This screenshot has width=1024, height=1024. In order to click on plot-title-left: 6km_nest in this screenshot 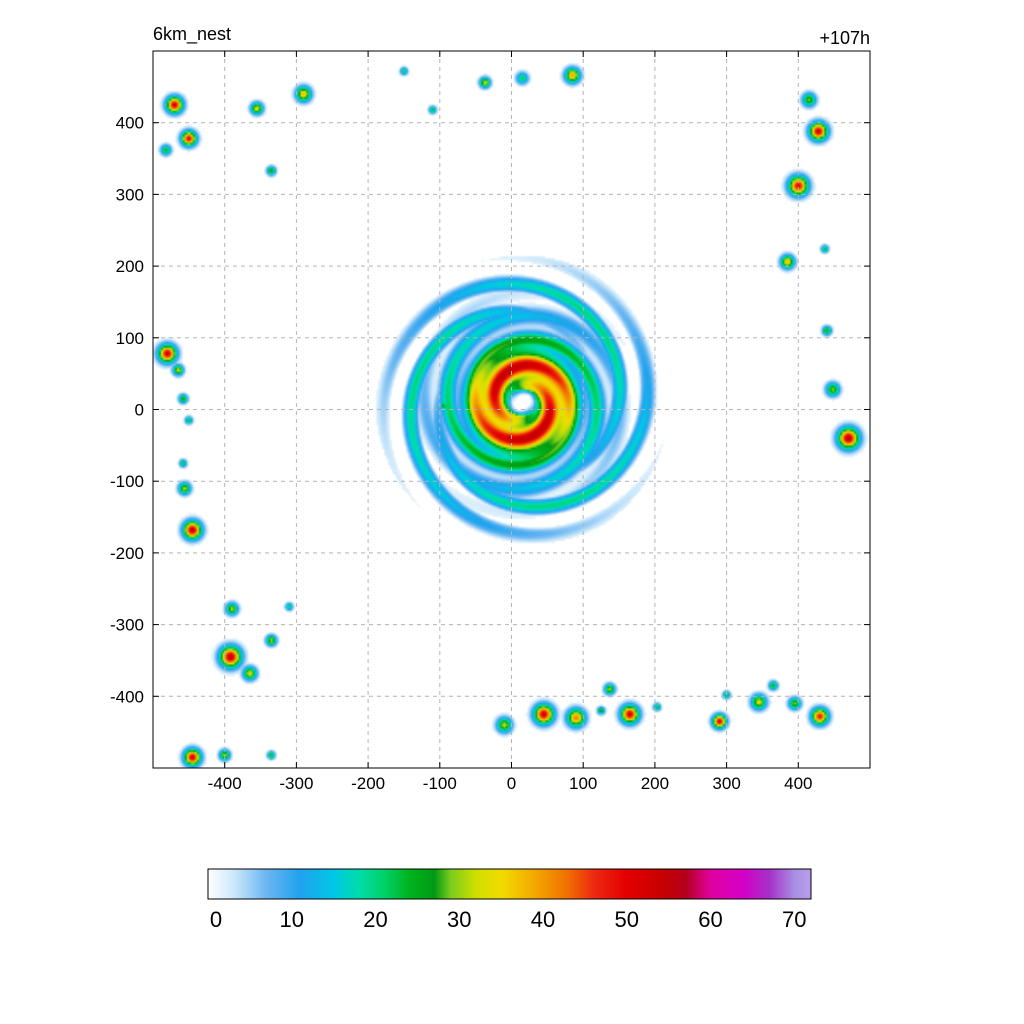, I will do `click(192, 34)`.